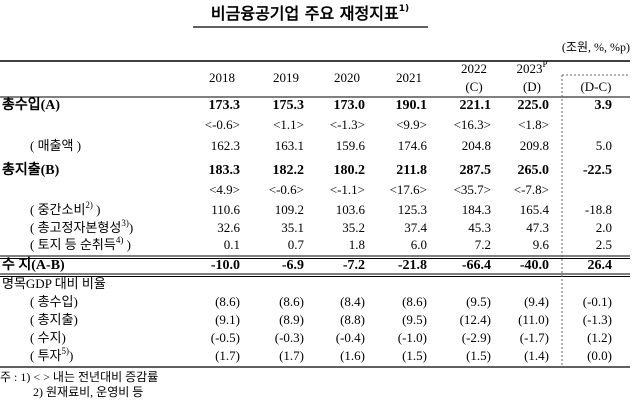  Describe the element at coordinates (534, 105) in the screenshot. I see `cell: 225.0` at that location.